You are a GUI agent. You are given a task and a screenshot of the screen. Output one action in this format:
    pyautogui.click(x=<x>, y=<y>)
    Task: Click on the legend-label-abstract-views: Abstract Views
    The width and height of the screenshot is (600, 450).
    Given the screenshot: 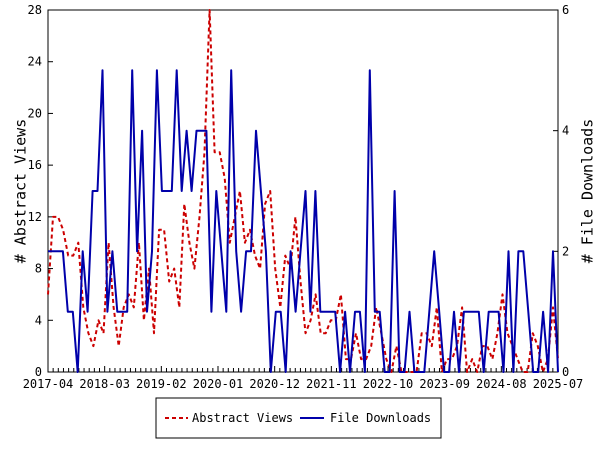 What is the action you would take?
    pyautogui.click(x=242, y=418)
    